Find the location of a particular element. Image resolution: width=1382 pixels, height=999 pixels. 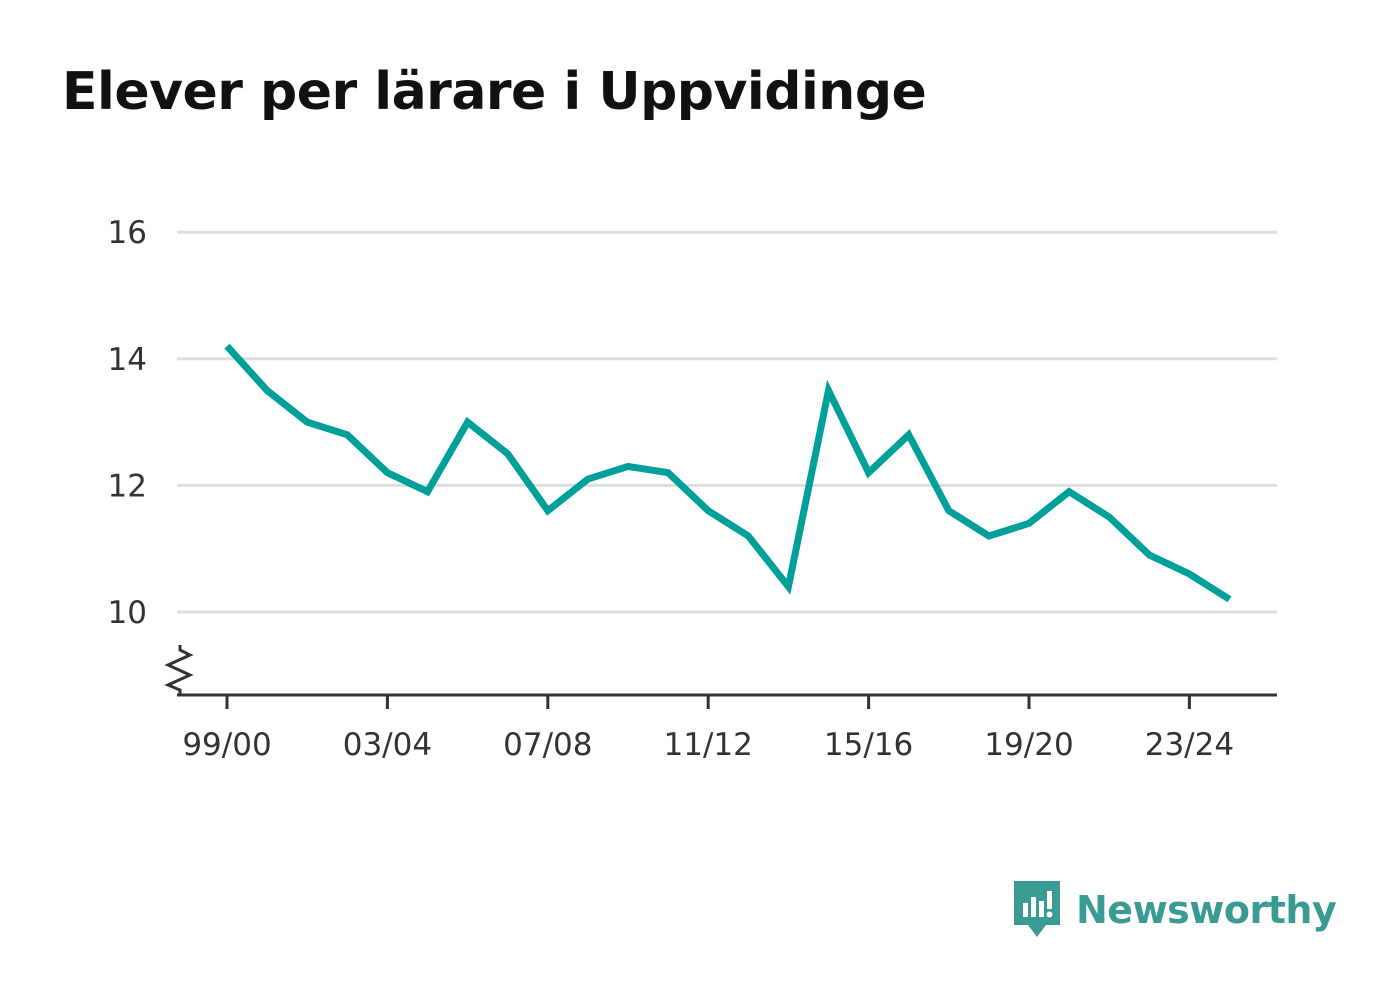

axis-break-icon is located at coordinates (179, 670).